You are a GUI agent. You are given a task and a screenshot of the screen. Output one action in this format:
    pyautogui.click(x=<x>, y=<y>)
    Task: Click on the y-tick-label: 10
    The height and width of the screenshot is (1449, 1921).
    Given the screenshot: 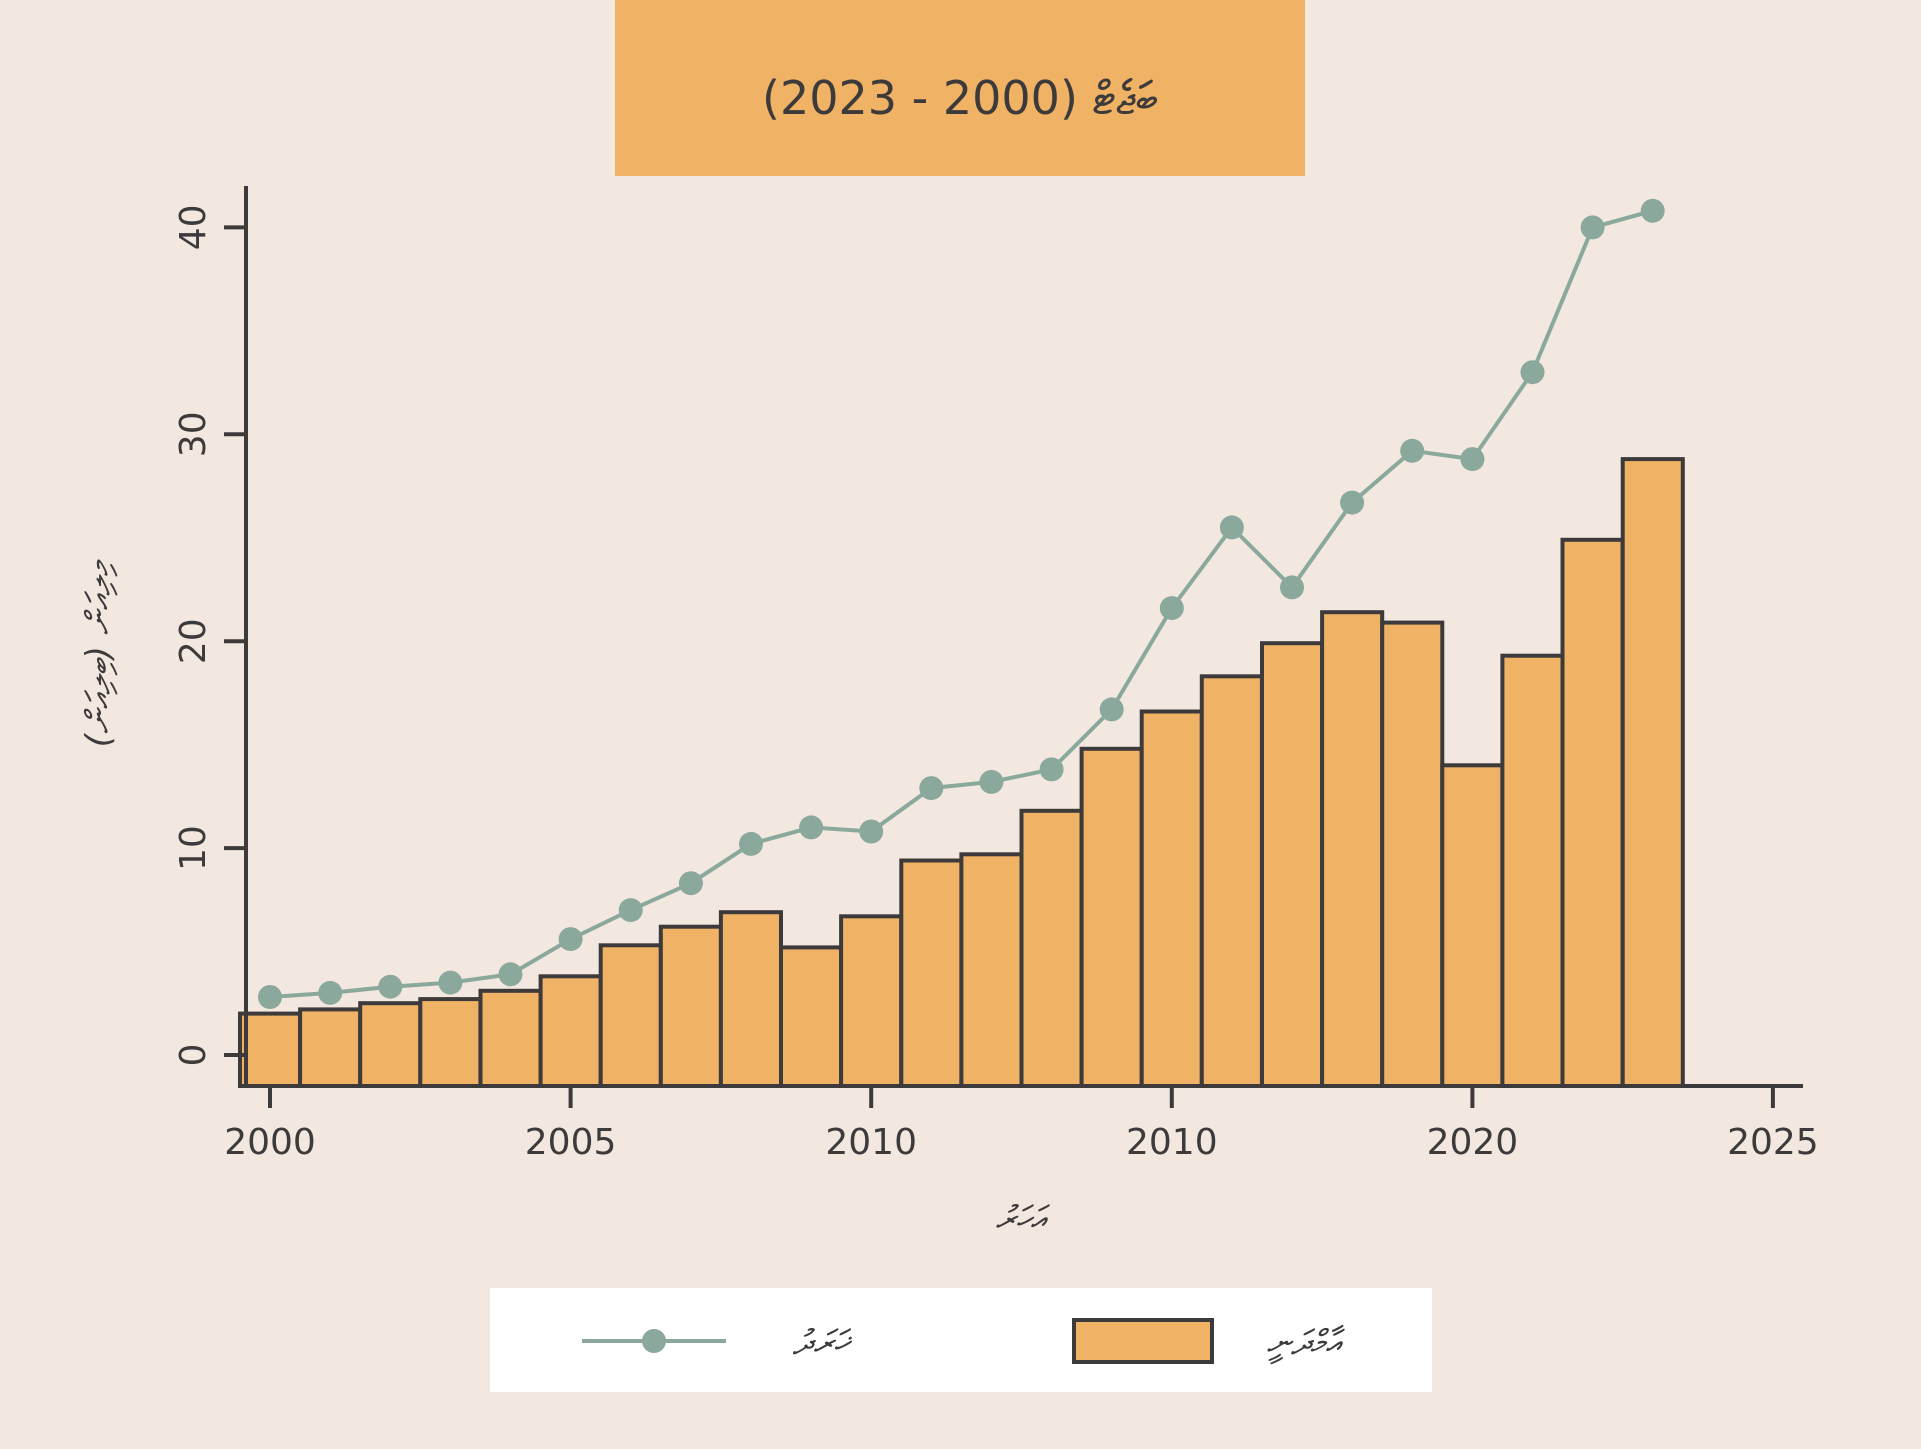 What is the action you would take?
    pyautogui.click(x=193, y=848)
    